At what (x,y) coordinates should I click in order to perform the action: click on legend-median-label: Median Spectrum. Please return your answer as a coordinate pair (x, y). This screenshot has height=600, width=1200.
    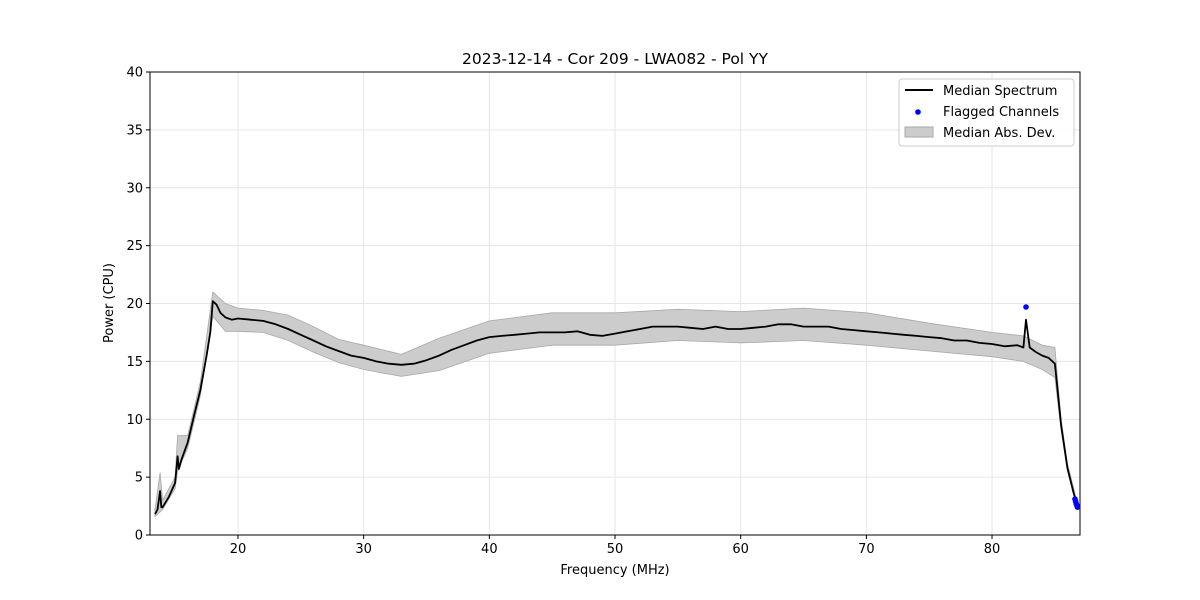
    Looking at the image, I should click on (1000, 91).